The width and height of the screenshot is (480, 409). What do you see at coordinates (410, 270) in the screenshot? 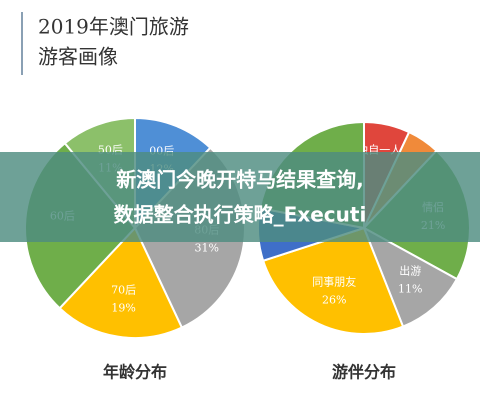
I see `slice-label: 出游` at bounding box center [410, 270].